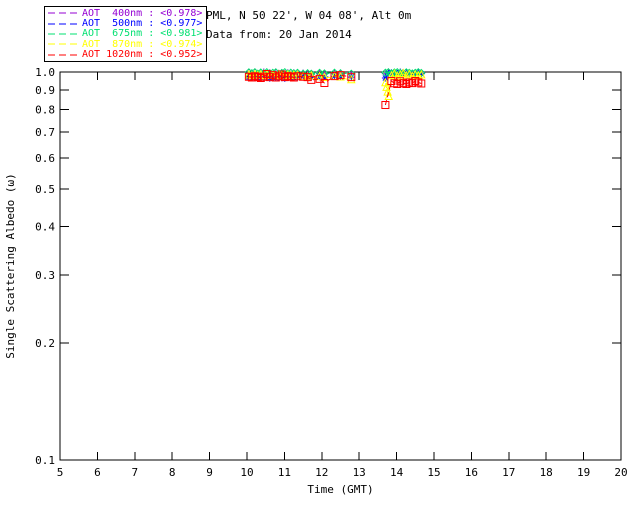  Describe the element at coordinates (45, 132) in the screenshot. I see `y-tick-label: 0.7` at that location.